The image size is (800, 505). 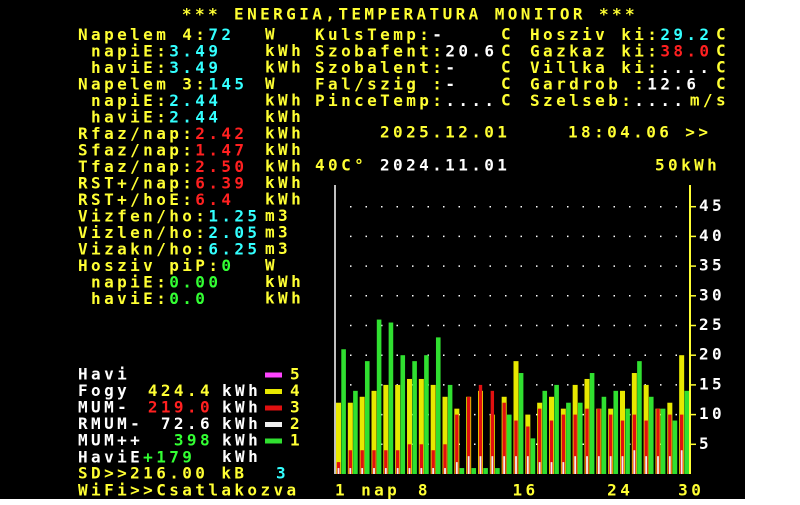 I want to click on reading: Rfaz/nap:2.42, so click(x=162, y=133).